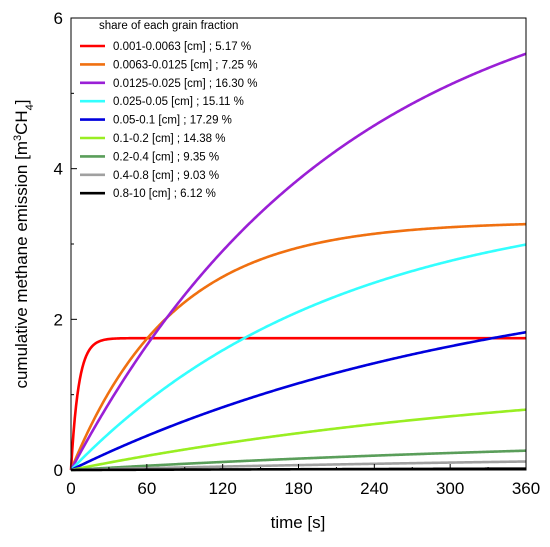 The width and height of the screenshot is (550, 547). What do you see at coordinates (168, 26) in the screenshot?
I see `legend-title: share of each grain fraction` at bounding box center [168, 26].